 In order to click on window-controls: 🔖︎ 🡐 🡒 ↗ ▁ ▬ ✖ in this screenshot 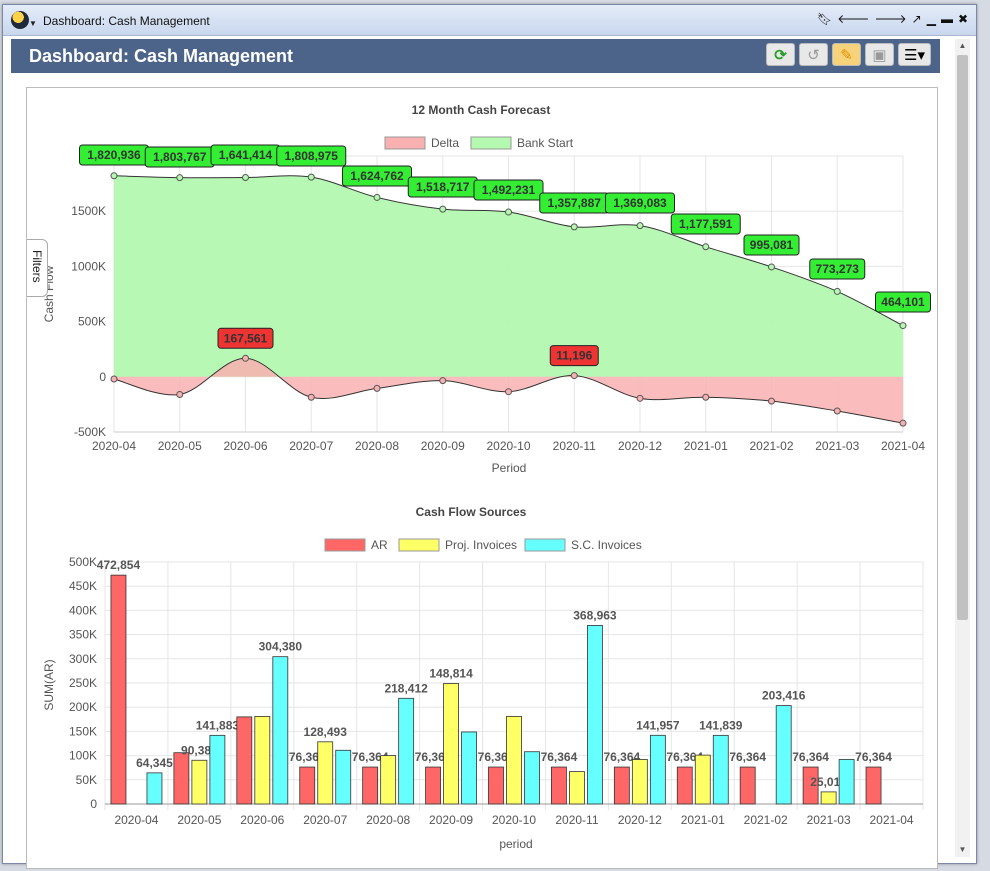, I will do `click(892, 19)`.